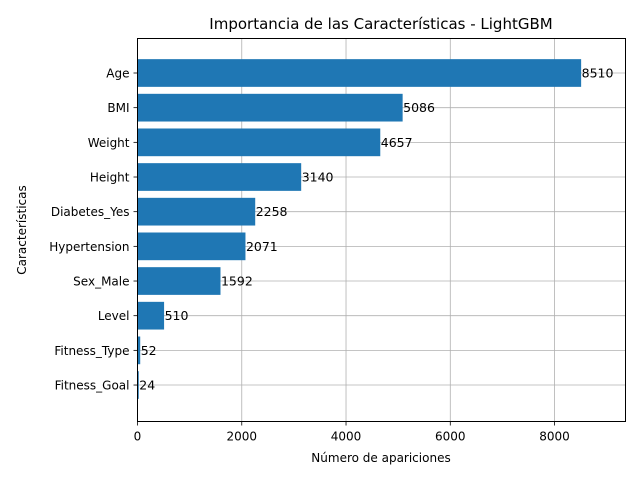  I want to click on y-tick-label: Diabetes_Yes, so click(90, 212).